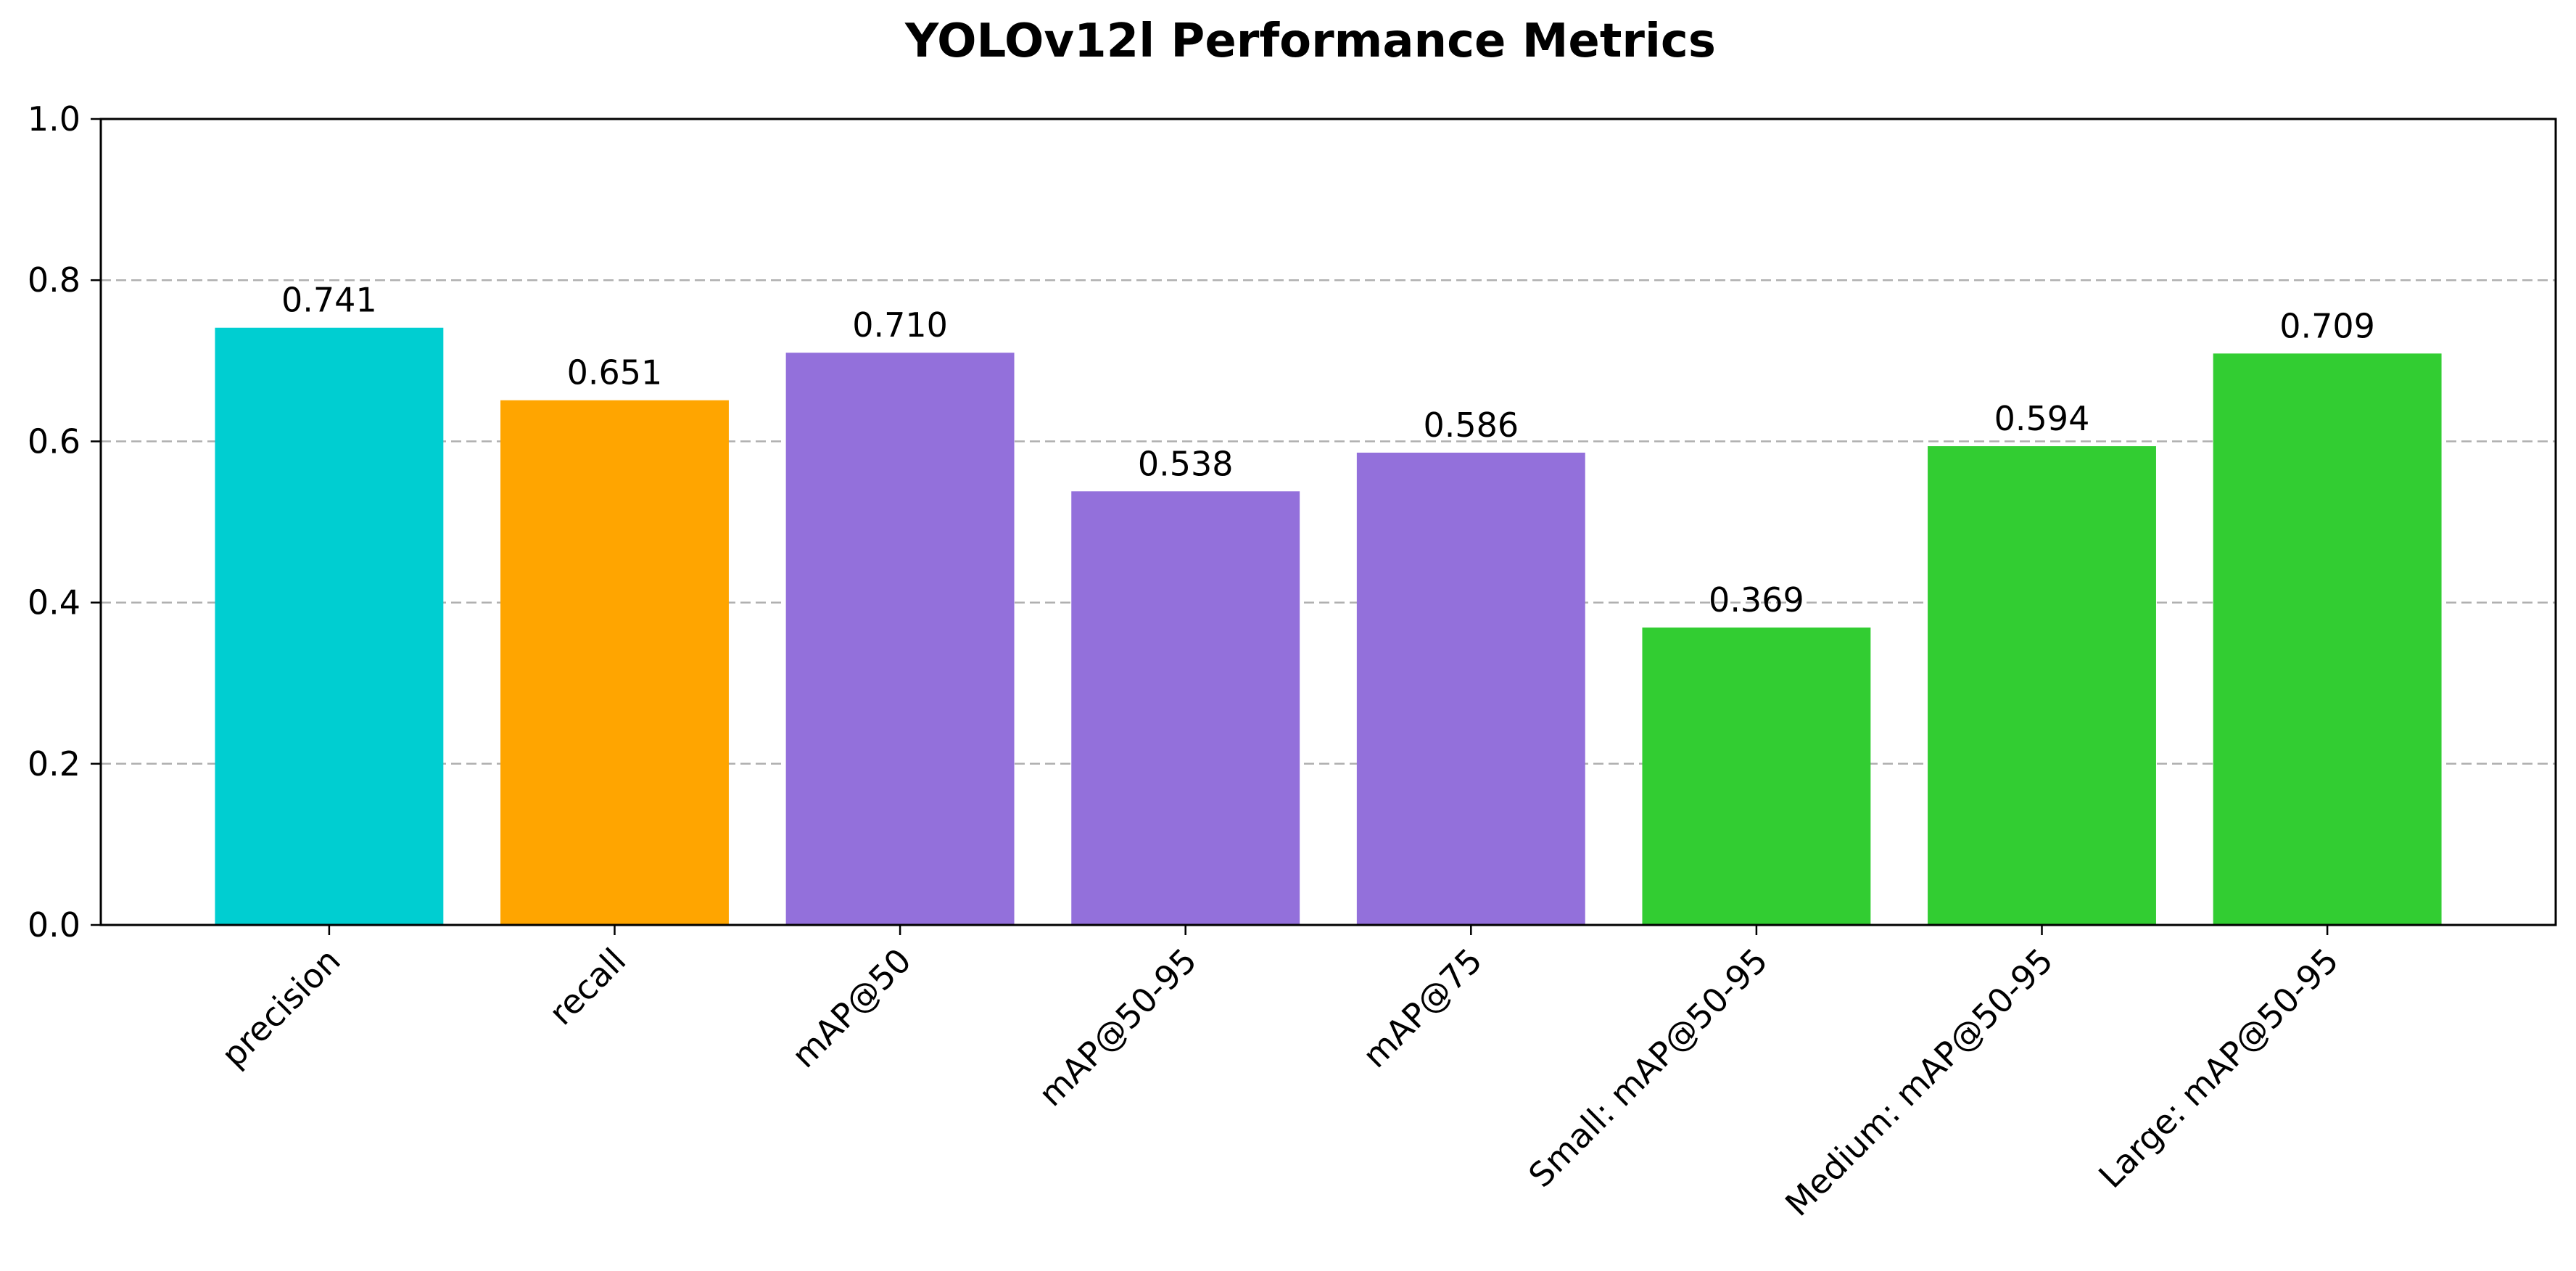 This screenshot has width=2576, height=1271. What do you see at coordinates (54, 602) in the screenshot?
I see `y-tick-label-2: 0.4` at bounding box center [54, 602].